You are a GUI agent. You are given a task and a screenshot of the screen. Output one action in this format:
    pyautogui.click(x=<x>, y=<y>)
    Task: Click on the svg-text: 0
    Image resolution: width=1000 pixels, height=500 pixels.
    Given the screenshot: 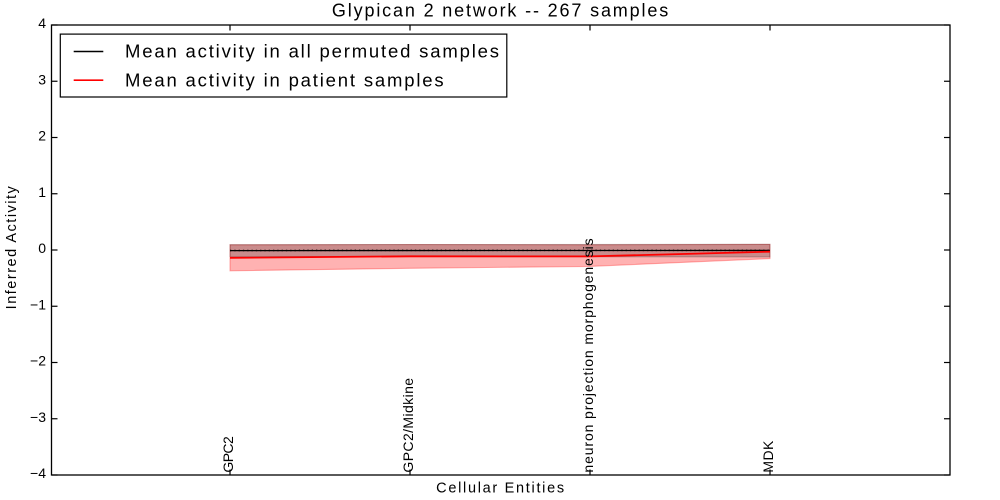 What is the action you would take?
    pyautogui.click(x=42, y=248)
    